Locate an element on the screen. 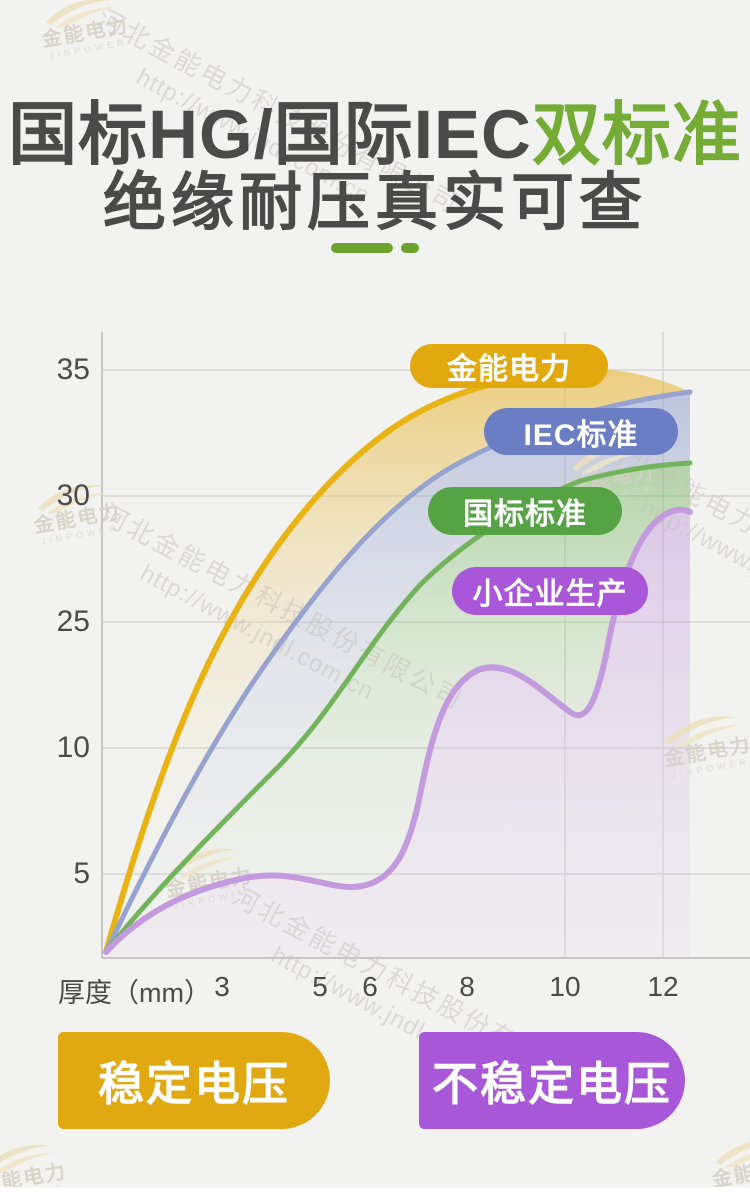 Image resolution: width=750 pixels, height=1195 pixels. legend-pill-iec: IEC标准 is located at coordinates (581, 431).